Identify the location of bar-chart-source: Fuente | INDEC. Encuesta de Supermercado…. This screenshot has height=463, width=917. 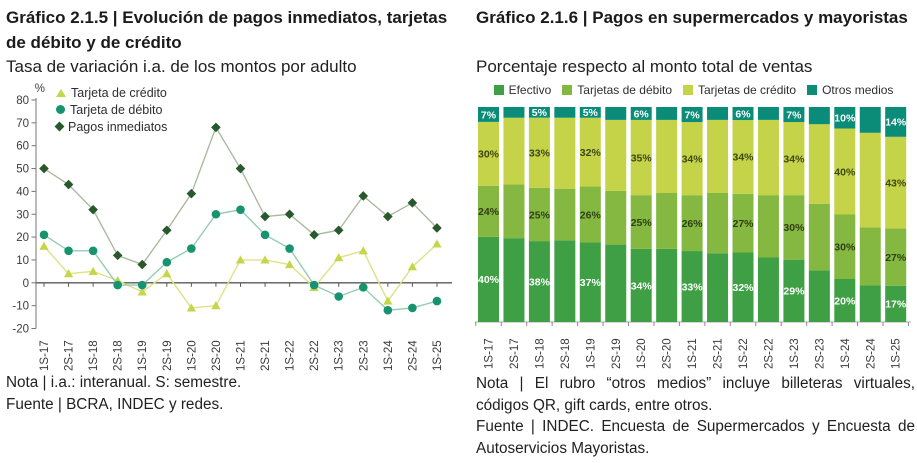
(695, 437).